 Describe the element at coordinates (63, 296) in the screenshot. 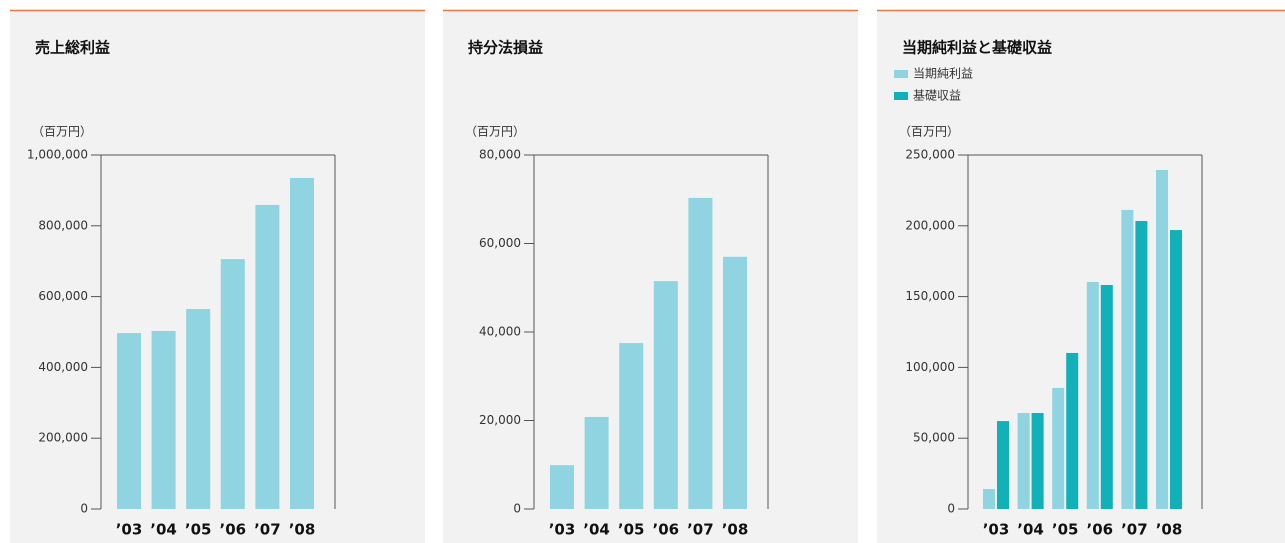

I see `y-tick-label: 600,000` at that location.